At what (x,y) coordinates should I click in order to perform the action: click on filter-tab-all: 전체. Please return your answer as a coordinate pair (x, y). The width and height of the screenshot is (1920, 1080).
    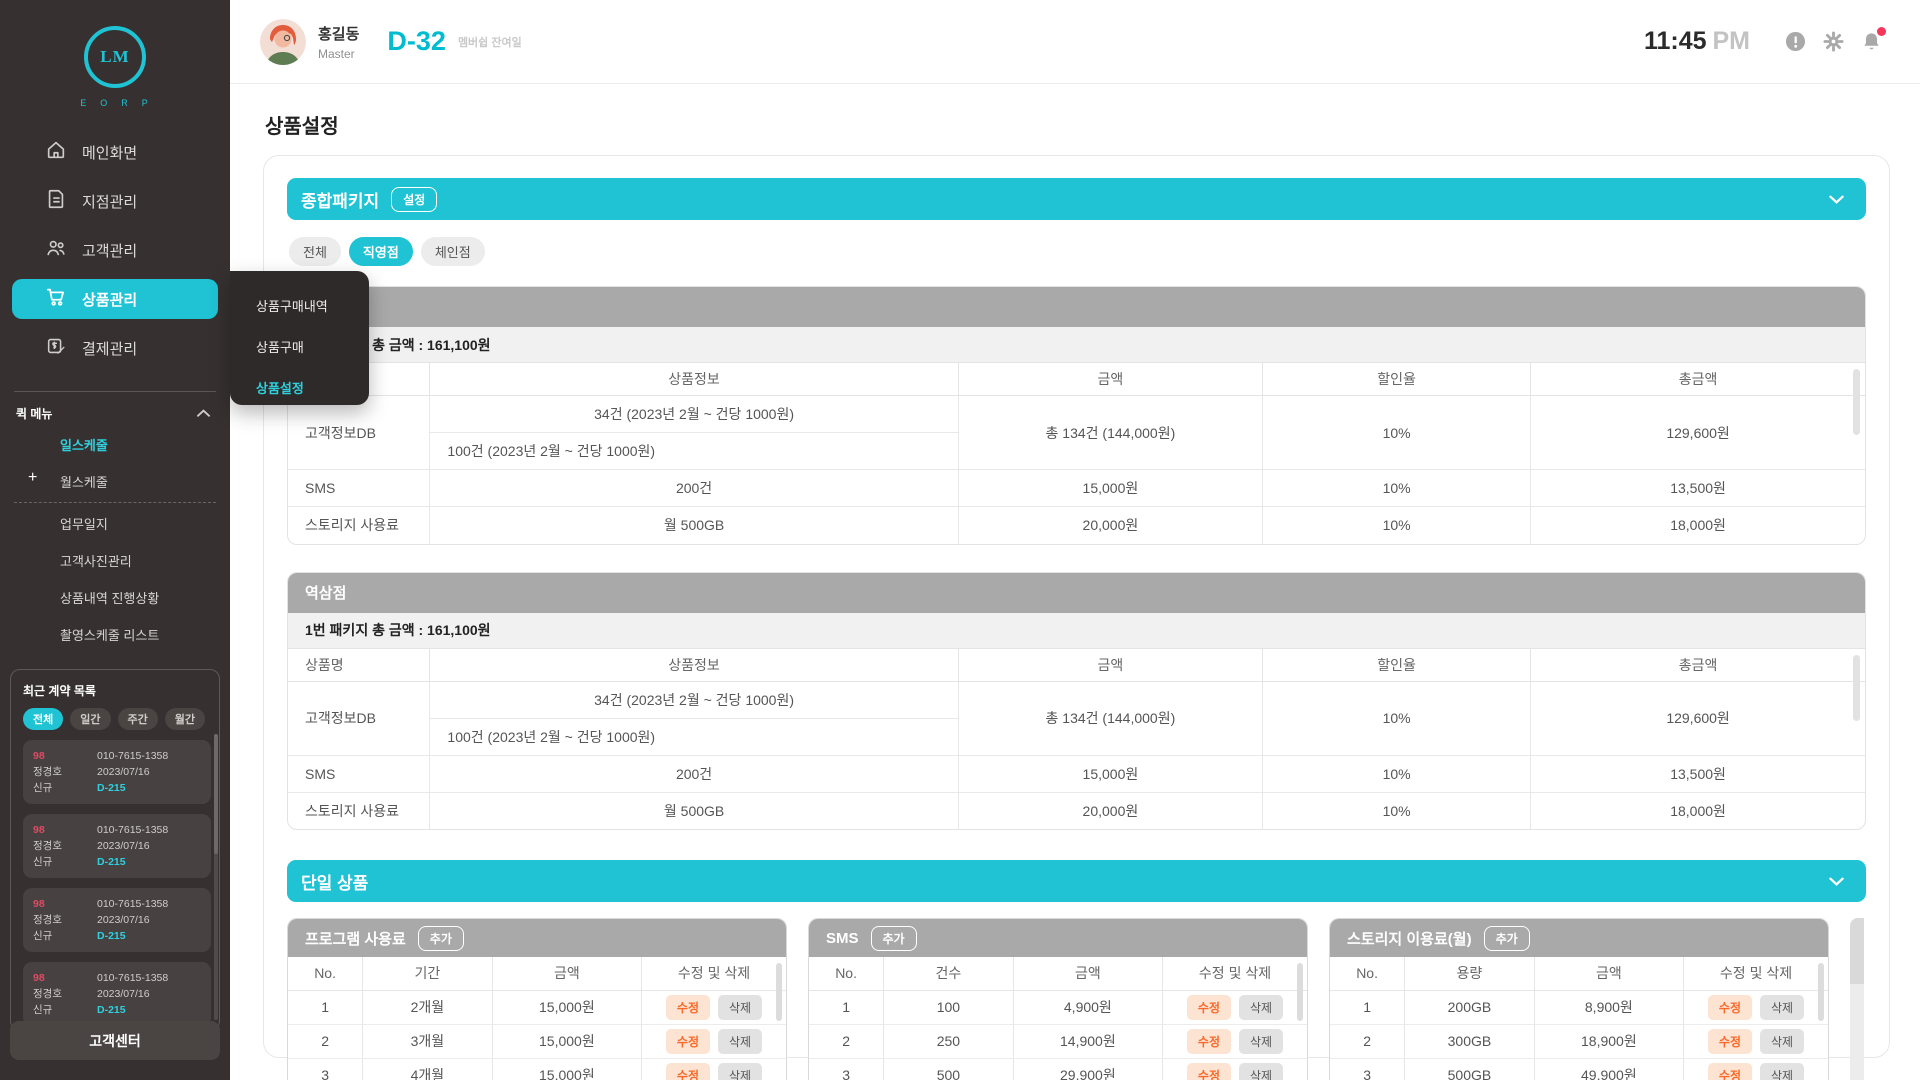
    Looking at the image, I should click on (315, 251).